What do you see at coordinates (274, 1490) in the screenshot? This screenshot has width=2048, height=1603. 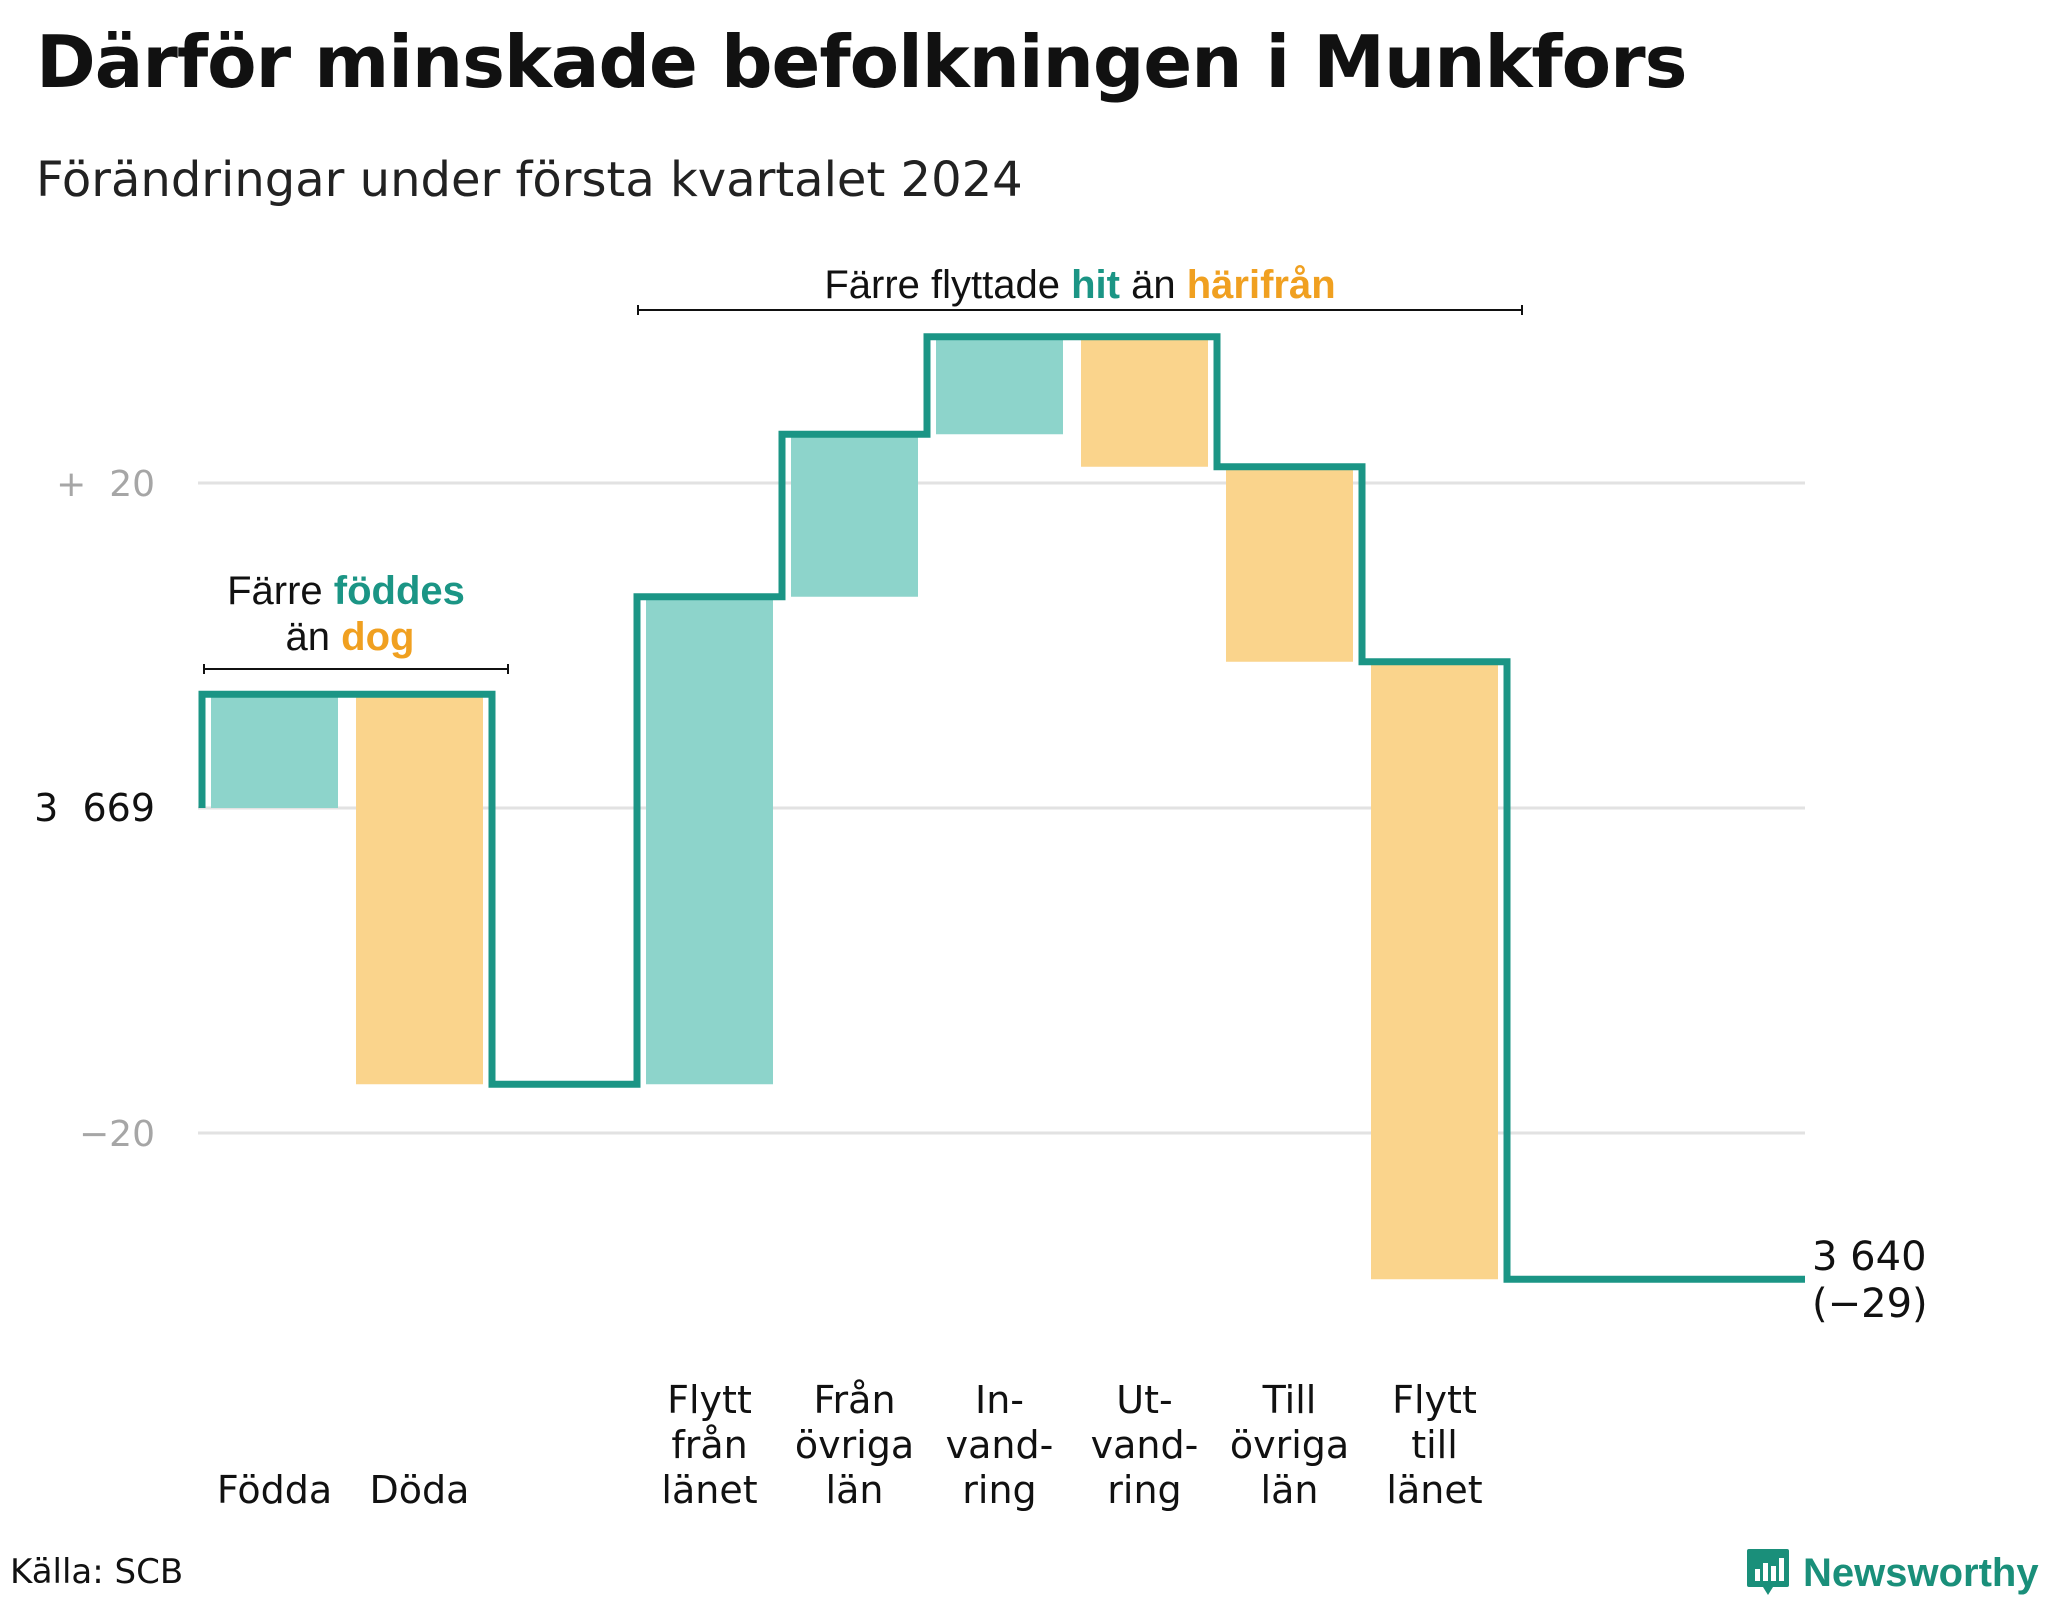 I see `x-tick-label: Födda` at bounding box center [274, 1490].